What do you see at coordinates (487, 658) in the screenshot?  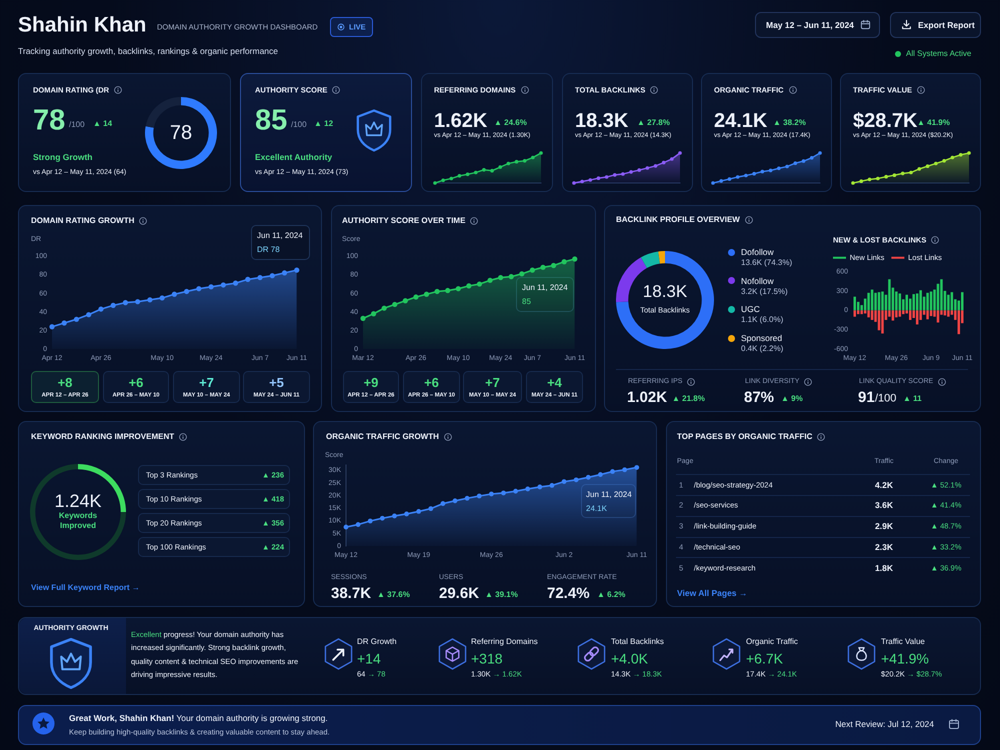 I see `text: +318` at bounding box center [487, 658].